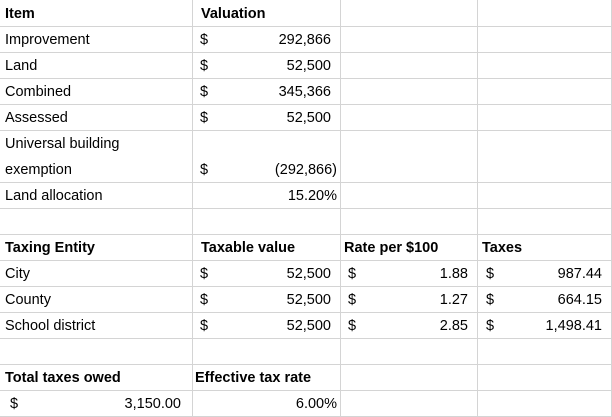  Describe the element at coordinates (579, 300) in the screenshot. I see `taxes-cell: 664.15` at that location.